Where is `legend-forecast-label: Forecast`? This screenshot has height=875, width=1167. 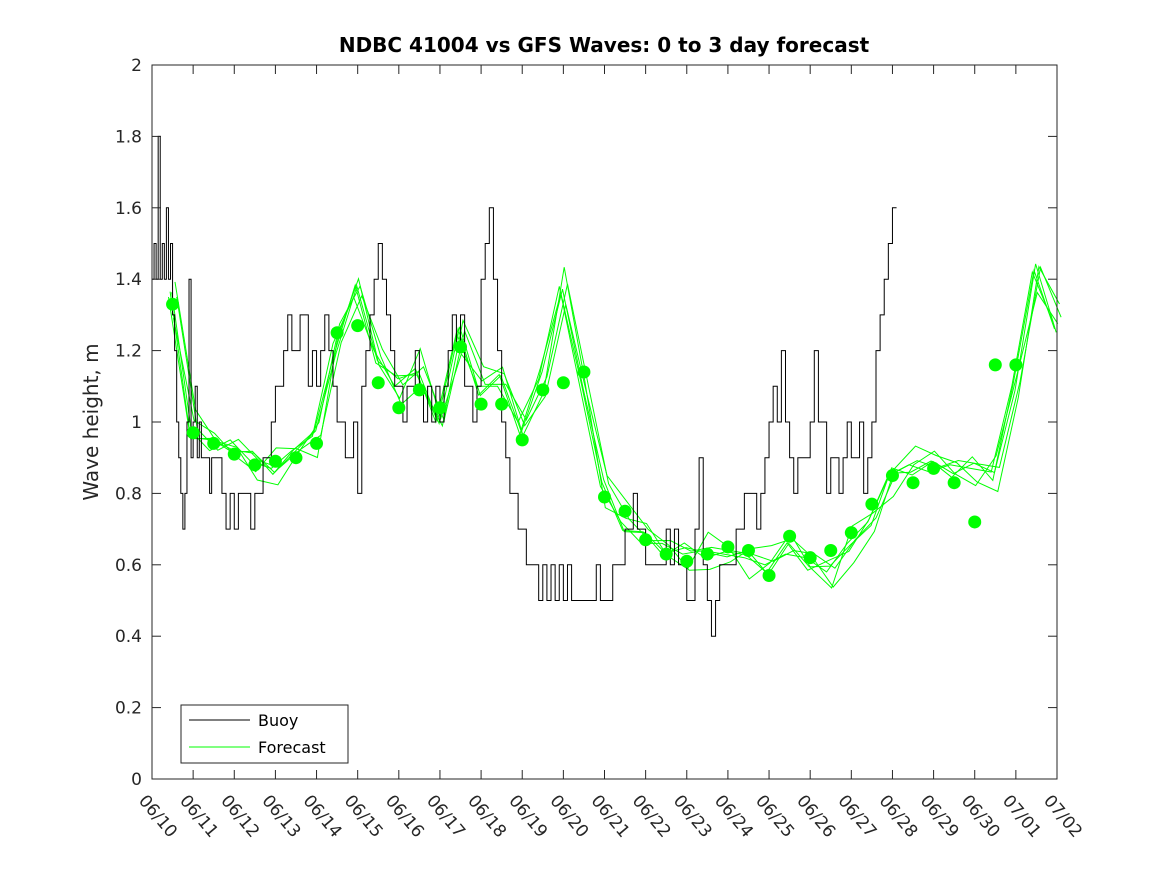 legend-forecast-label: Forecast is located at coordinates (292, 747).